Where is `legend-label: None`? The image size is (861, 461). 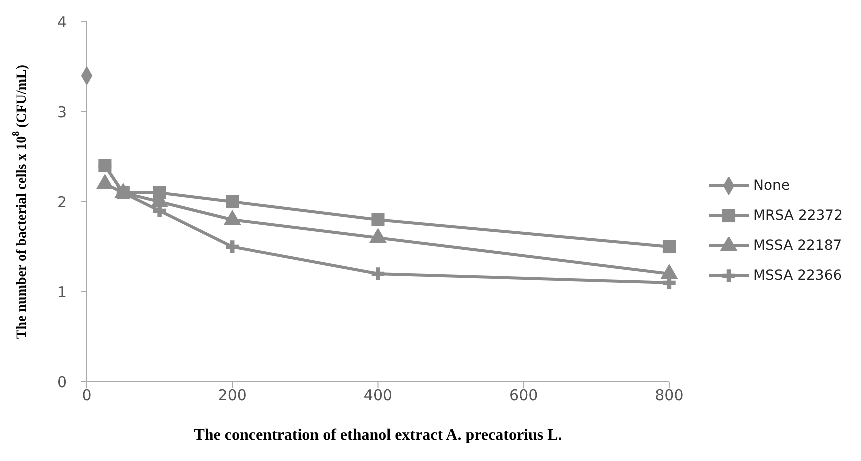
legend-label: None is located at coordinates (771, 186).